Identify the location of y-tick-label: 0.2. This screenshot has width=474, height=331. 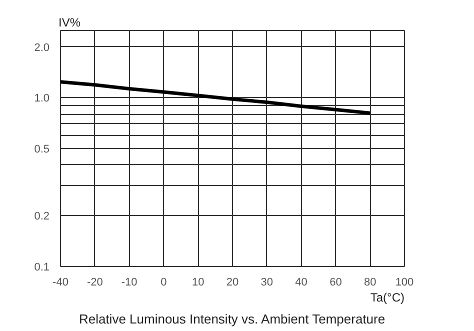
(42, 216).